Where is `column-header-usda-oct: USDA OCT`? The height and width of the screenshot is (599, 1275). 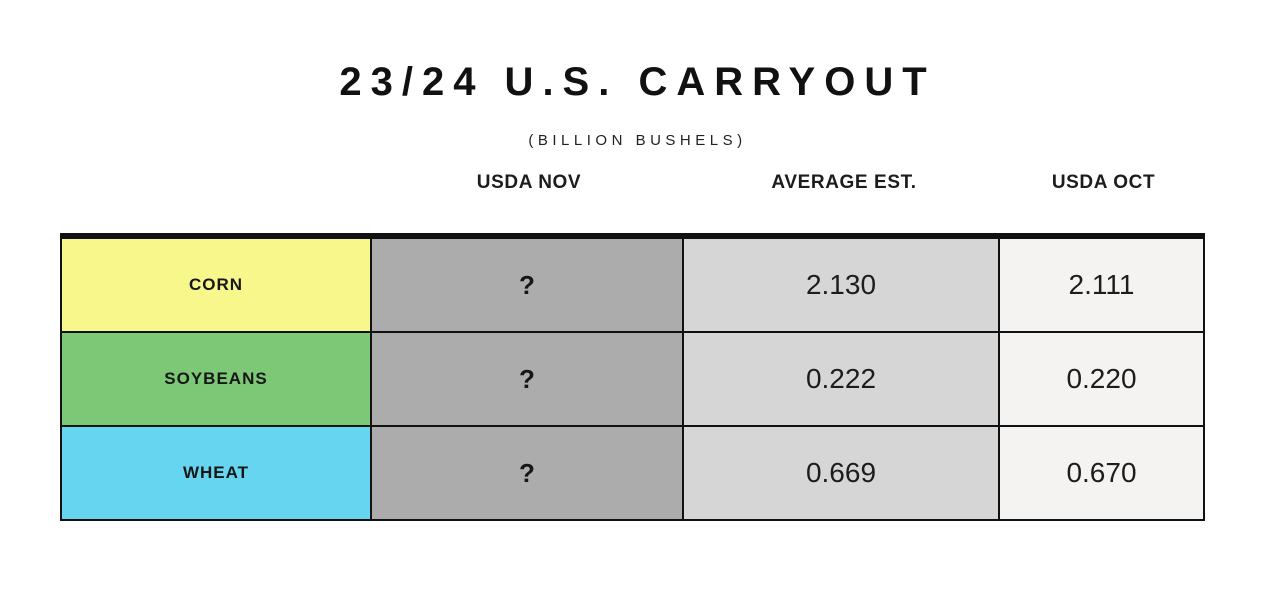 column-header-usda-oct: USDA OCT is located at coordinates (1103, 182).